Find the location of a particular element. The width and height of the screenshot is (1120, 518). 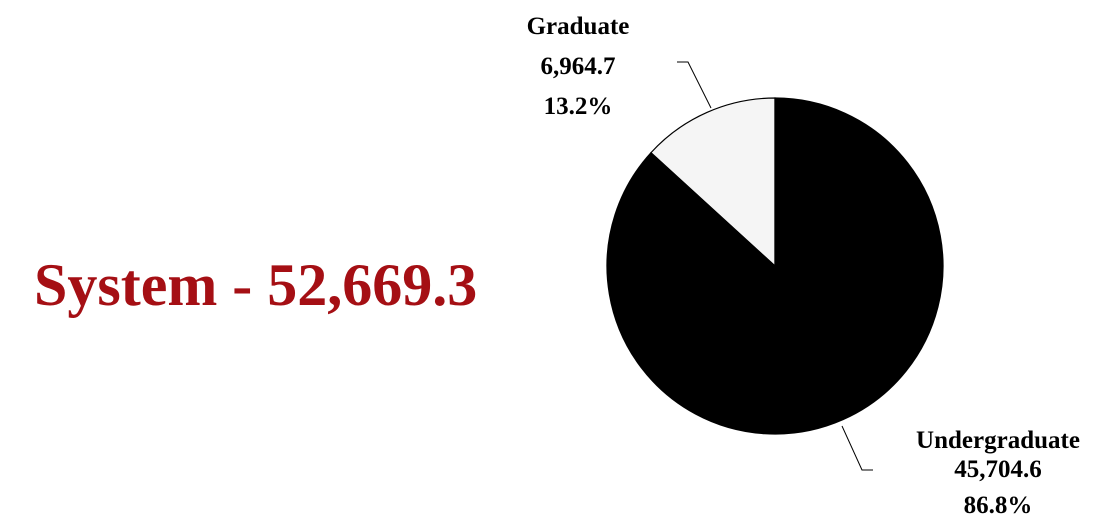

slice-label-undergraduate-value: 45,704.6 is located at coordinates (998, 469).